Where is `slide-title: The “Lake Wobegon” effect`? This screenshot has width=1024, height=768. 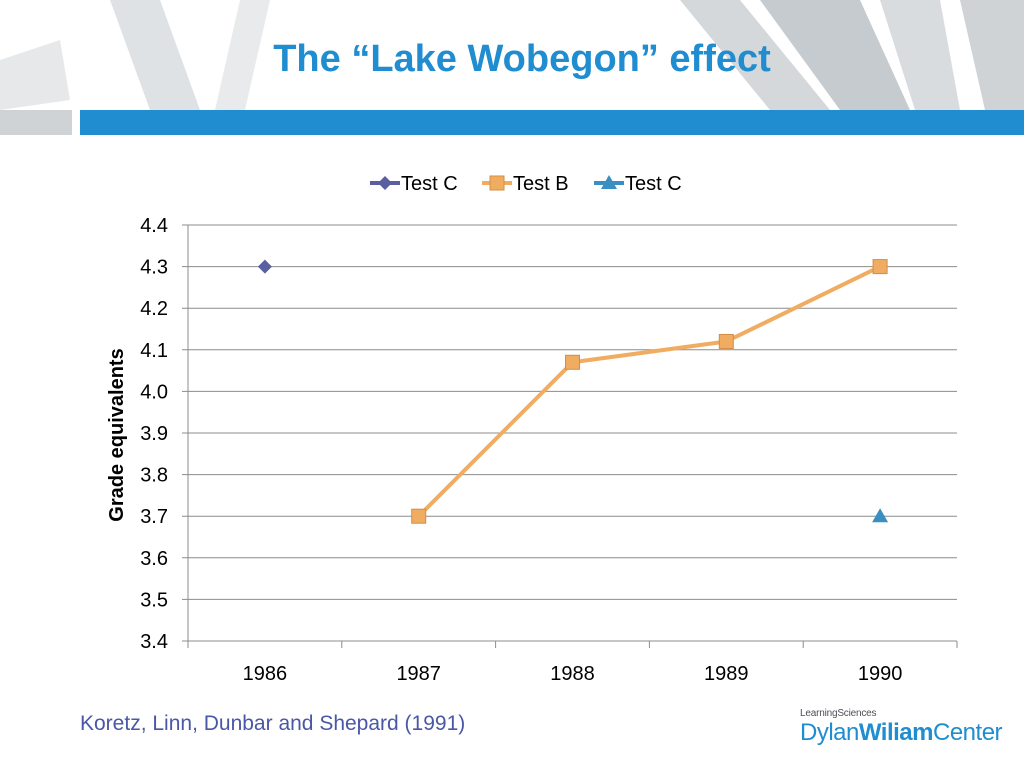 slide-title: The “Lake Wobegon” effect is located at coordinates (522, 59).